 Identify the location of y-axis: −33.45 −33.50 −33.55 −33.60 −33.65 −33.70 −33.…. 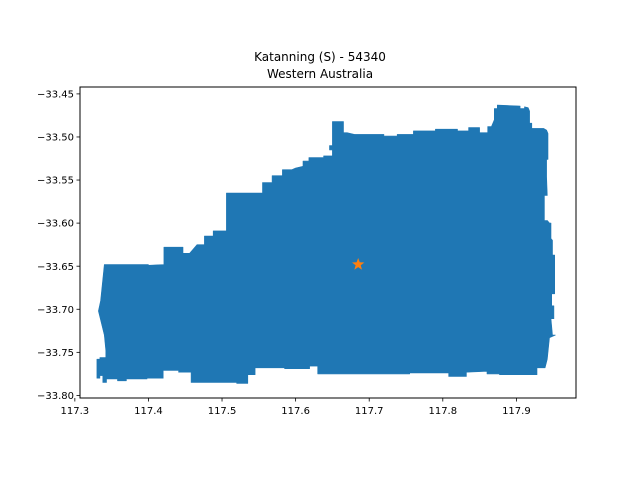
(58, 245).